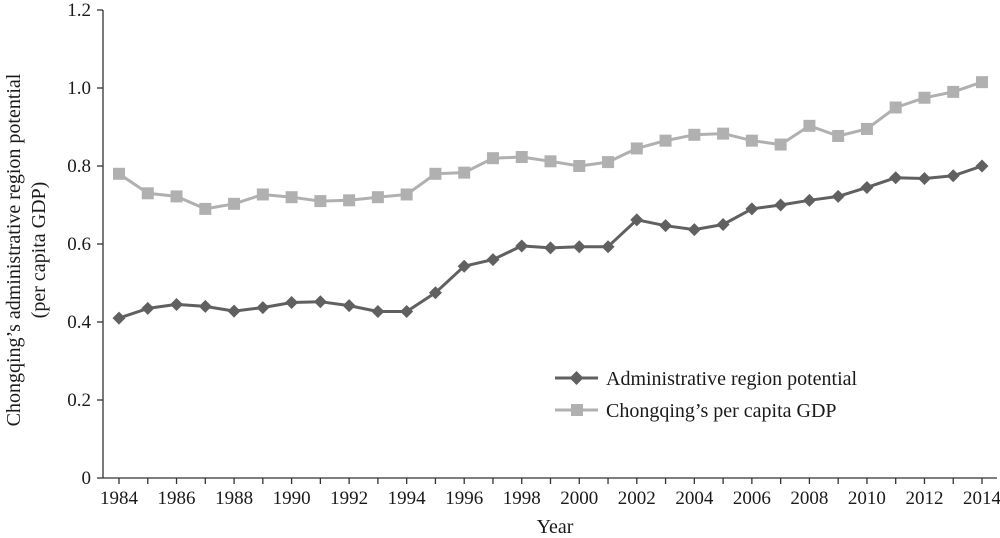  What do you see at coordinates (39, 250) in the screenshot?
I see `y-axis-title-line2: (per capita GDP)` at bounding box center [39, 250].